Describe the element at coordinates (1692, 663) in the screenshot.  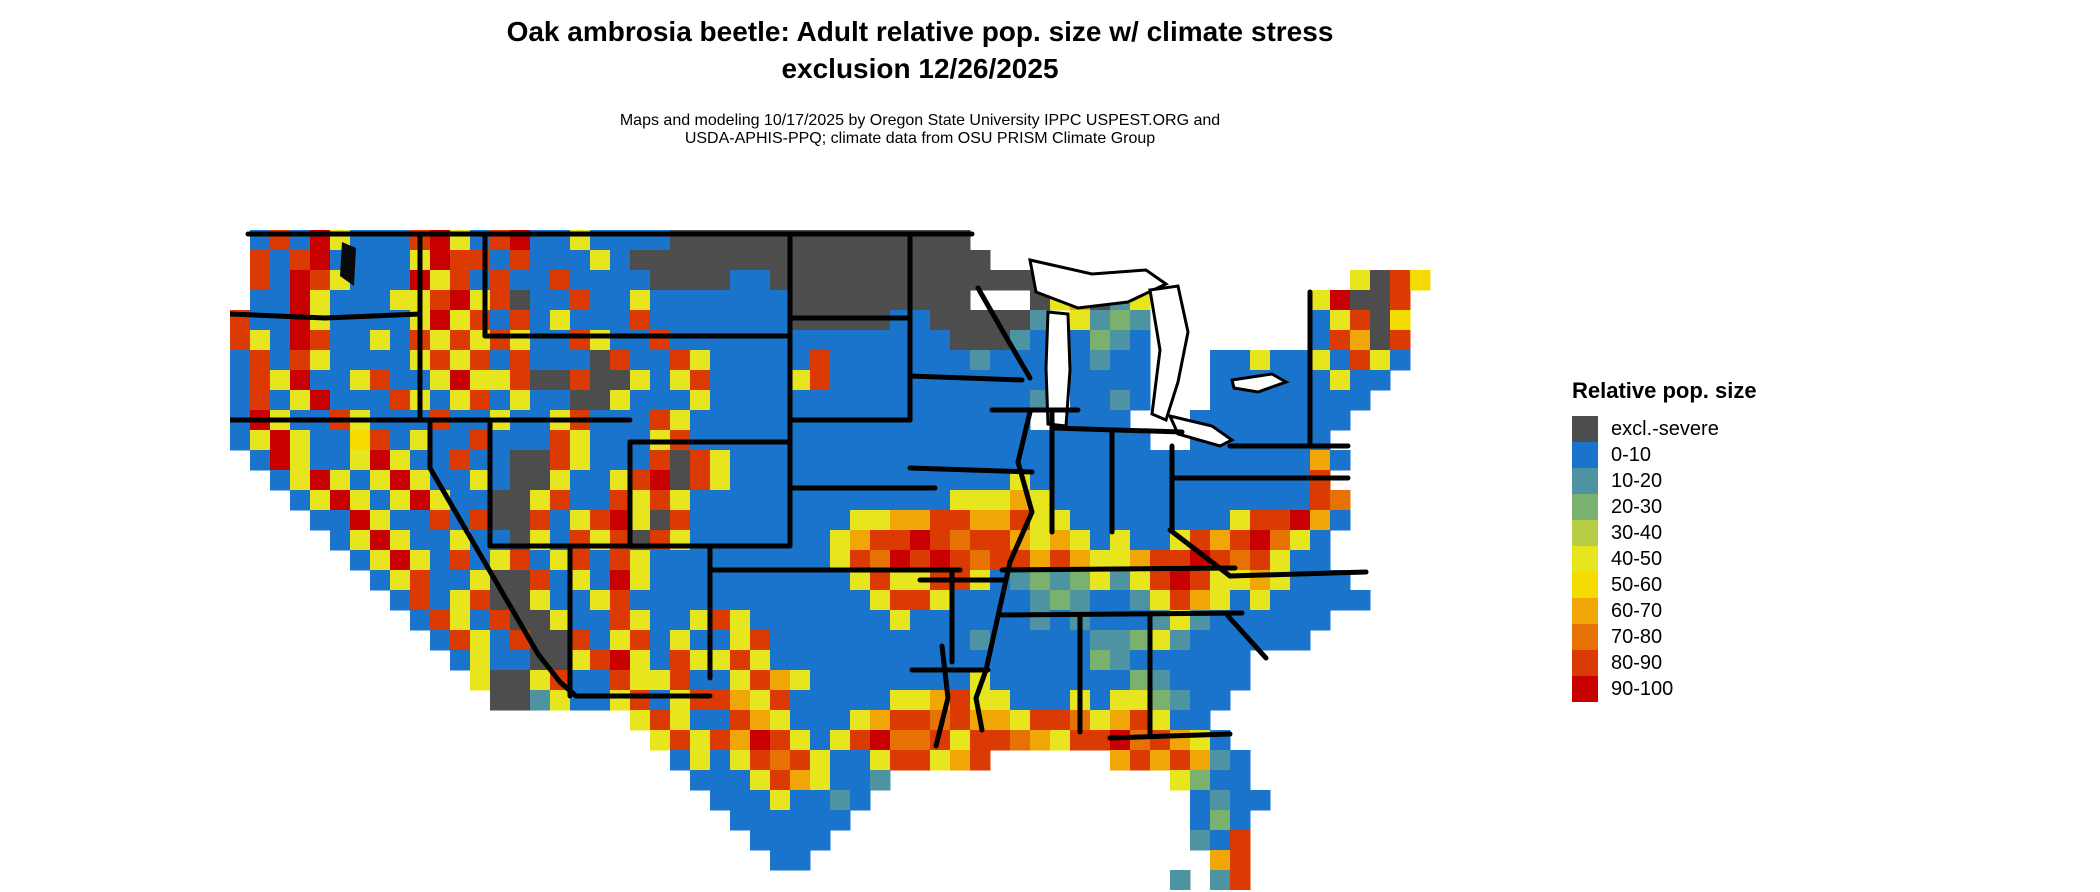
I see `legend-item: 80-90` at that location.